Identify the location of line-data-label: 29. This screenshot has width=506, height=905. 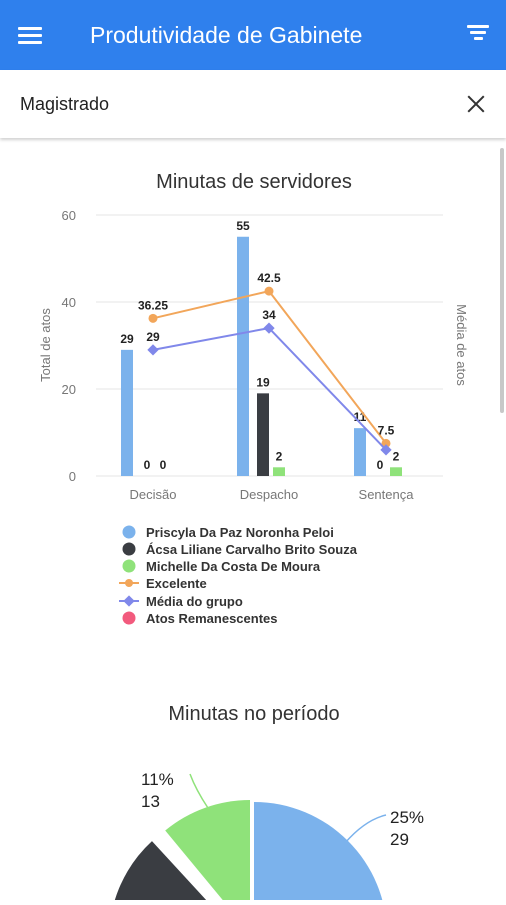
(153, 337).